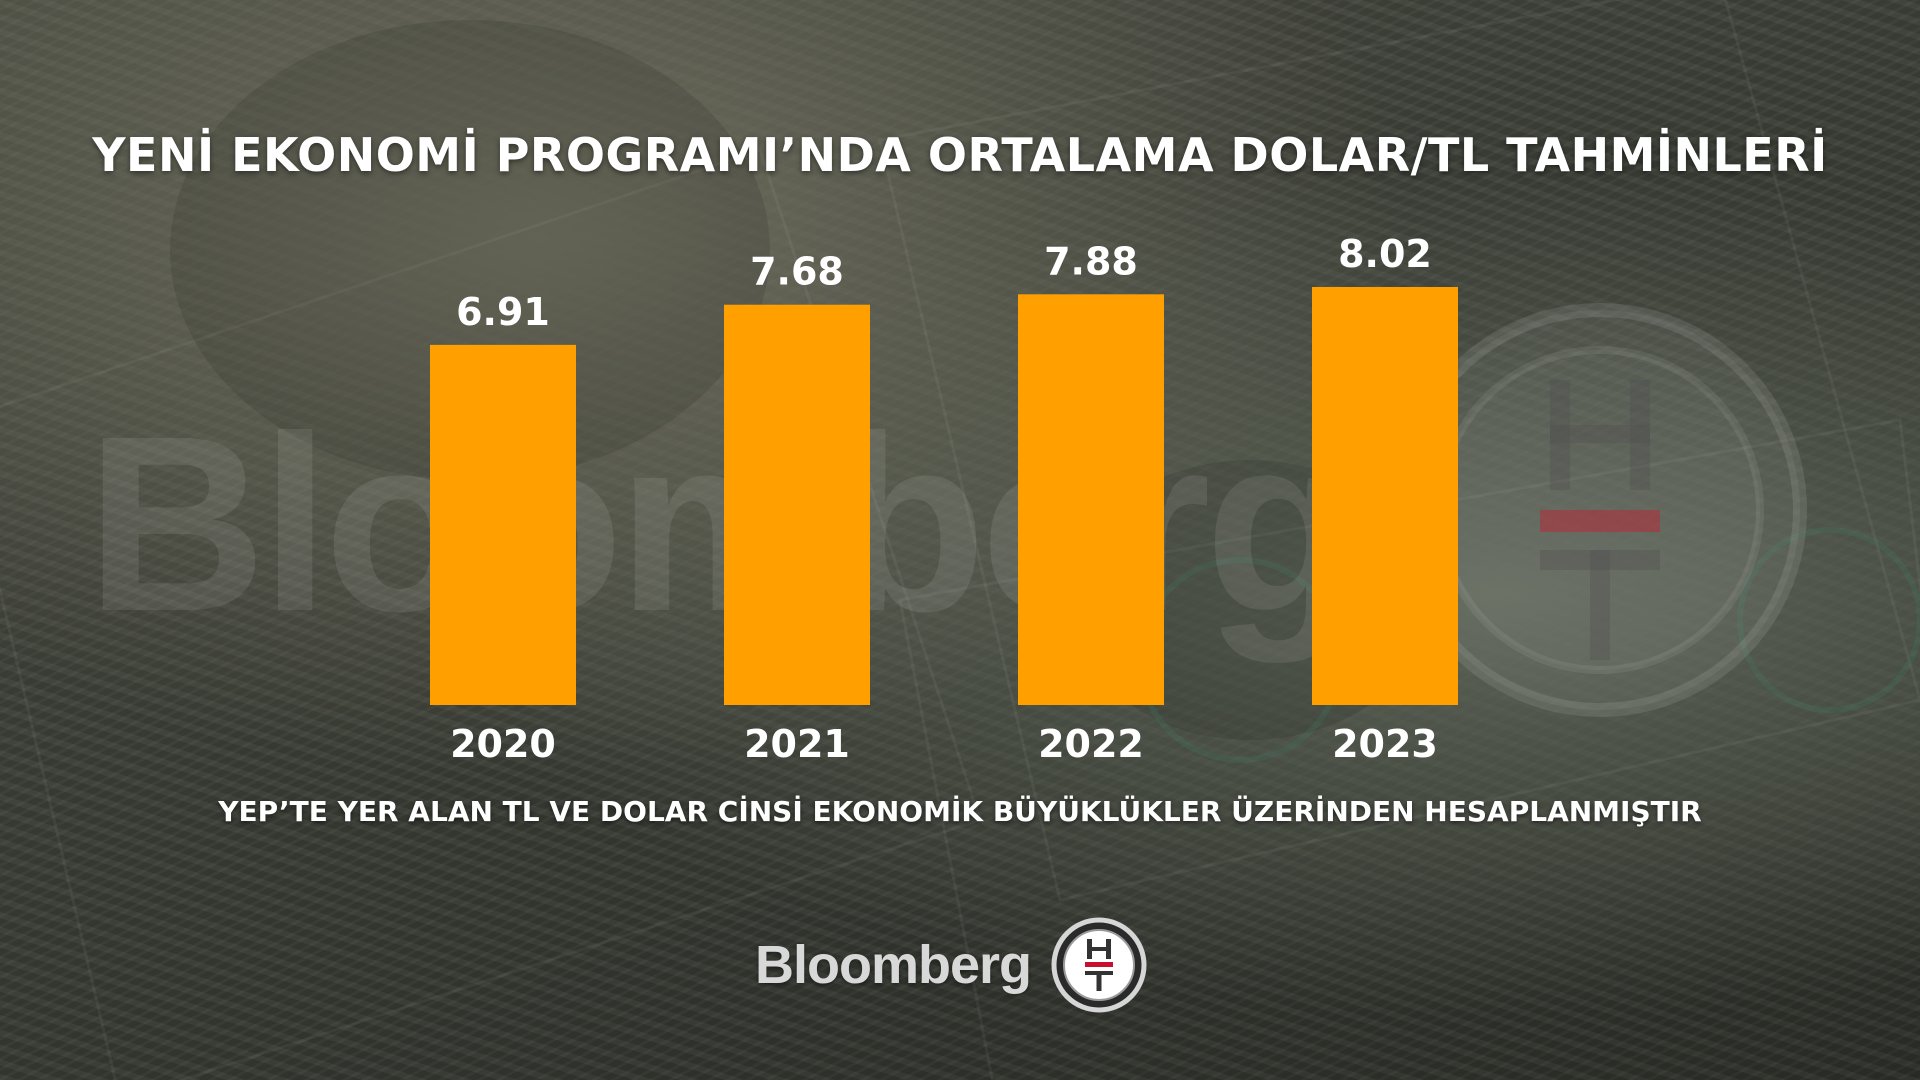  I want to click on brand-lockup: Bloomberg, so click(951, 965).